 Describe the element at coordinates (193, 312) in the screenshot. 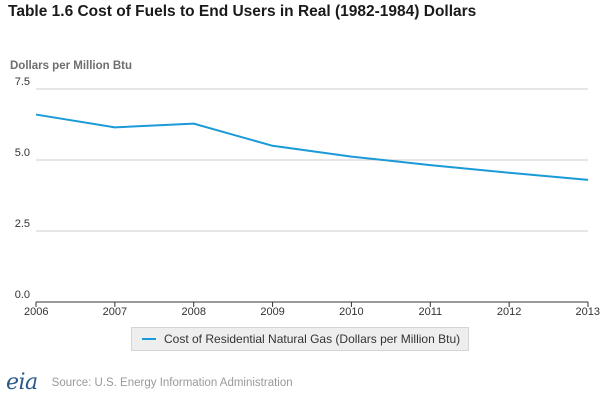

I see `x-tick-label: 2008` at that location.